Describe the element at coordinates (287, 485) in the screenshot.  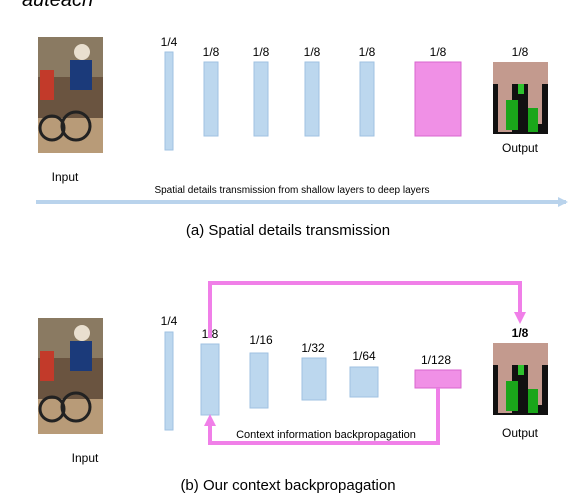
I see `caption-b: (b) Our context backpropagation` at that location.